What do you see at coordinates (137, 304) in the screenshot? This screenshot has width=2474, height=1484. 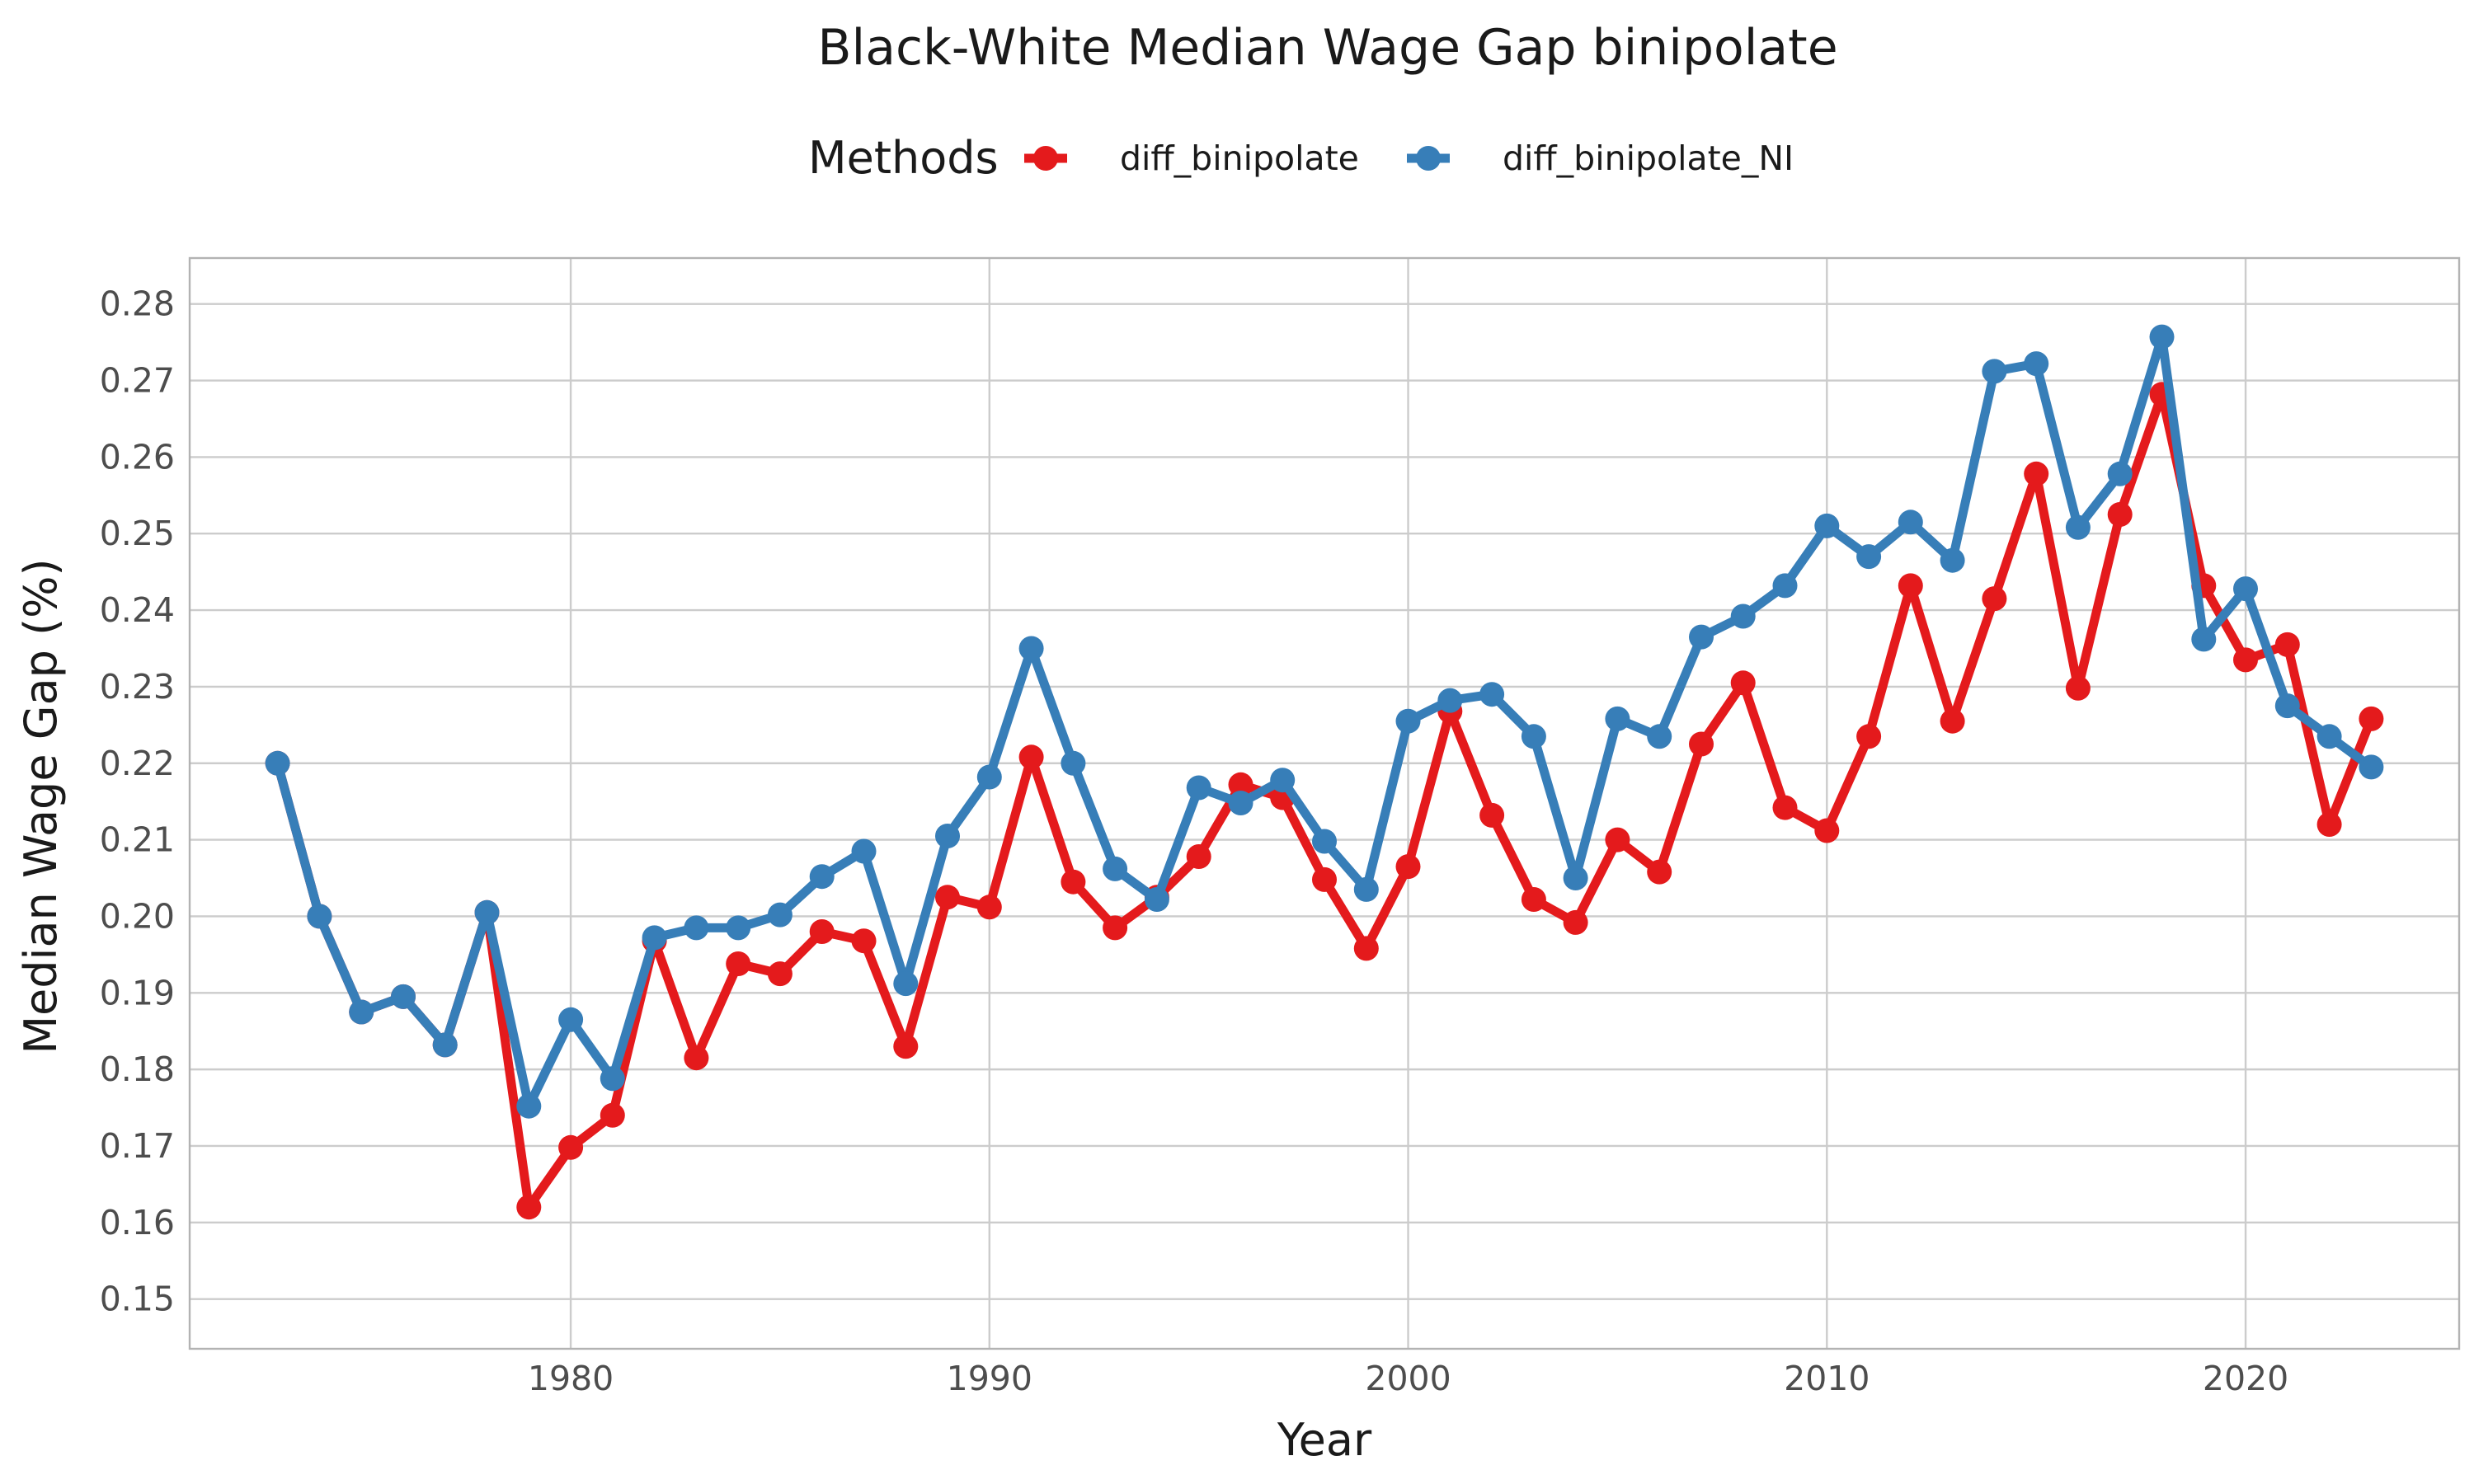 I see `y-tick-label: 0.28` at bounding box center [137, 304].